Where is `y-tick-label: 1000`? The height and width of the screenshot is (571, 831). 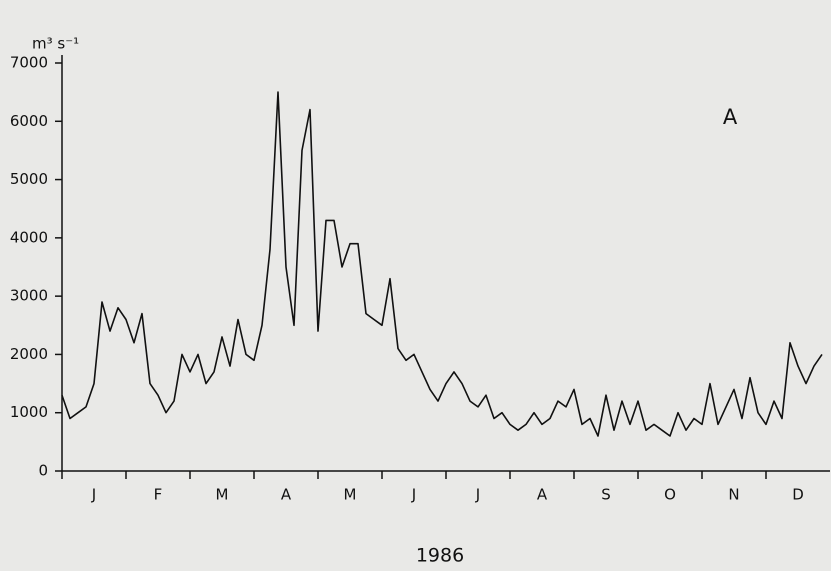 y-tick-label: 1000 is located at coordinates (29, 412).